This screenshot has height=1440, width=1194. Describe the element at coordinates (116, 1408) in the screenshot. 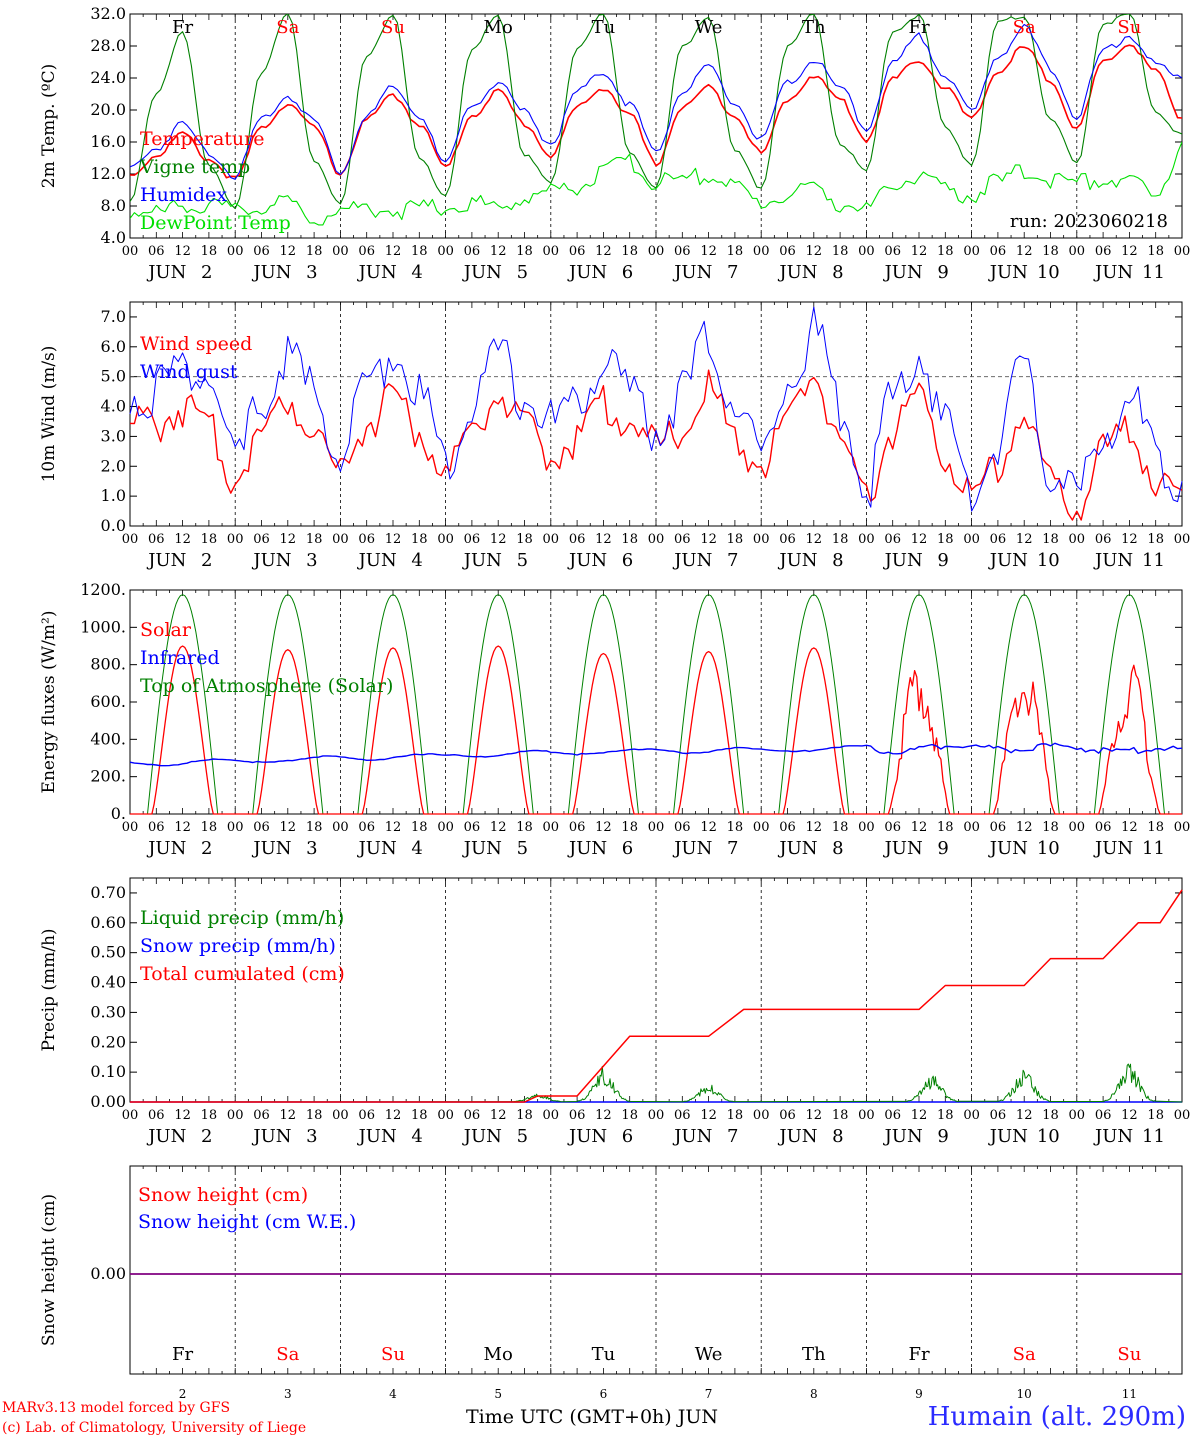

I see `model-credit: MARv3.13 model forced by GFS` at that location.